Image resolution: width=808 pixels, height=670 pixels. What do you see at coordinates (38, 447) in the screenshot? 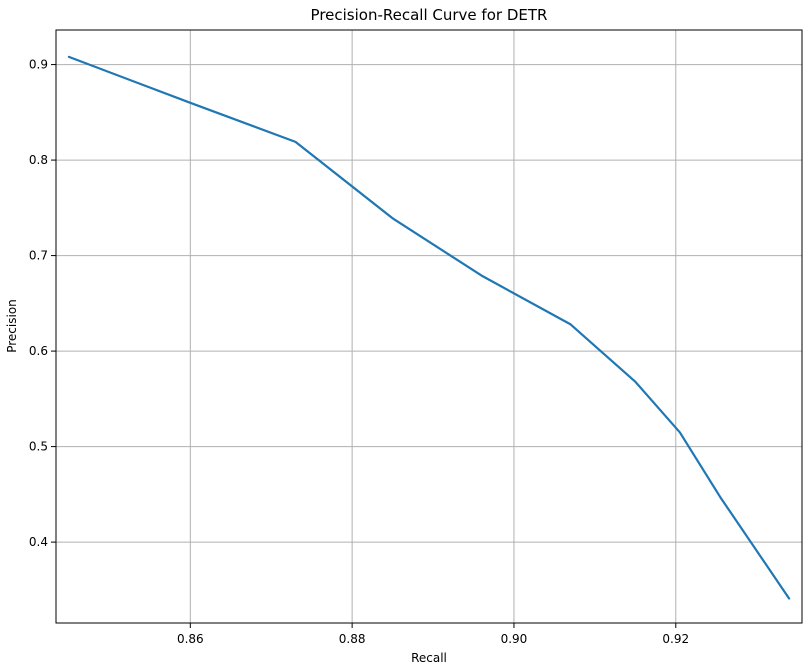
I see `y-tick-label: 0.5` at bounding box center [38, 447].